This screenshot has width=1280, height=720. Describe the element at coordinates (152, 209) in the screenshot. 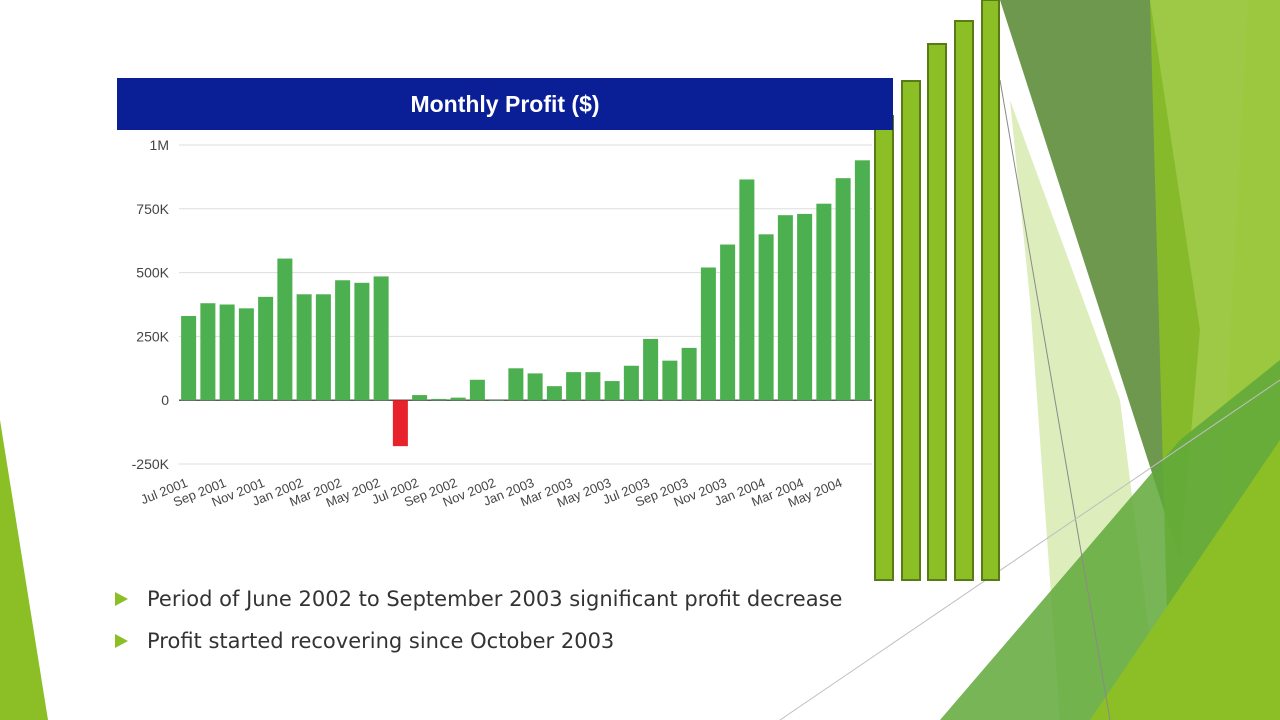

I see `y-tick-label: 750K` at that location.